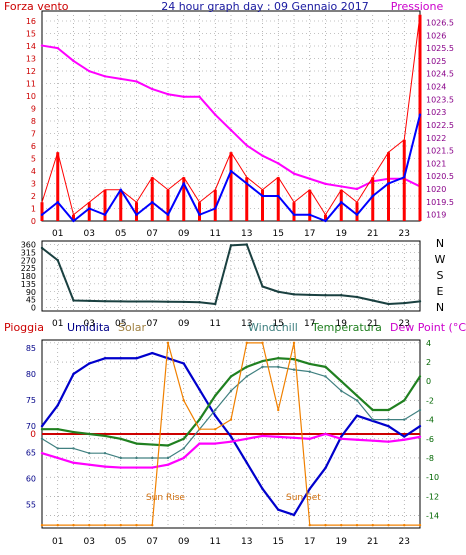  What do you see at coordinates (436, 61) in the screenshot?
I see `pressure-tick-label: 1025` at bounding box center [436, 61].